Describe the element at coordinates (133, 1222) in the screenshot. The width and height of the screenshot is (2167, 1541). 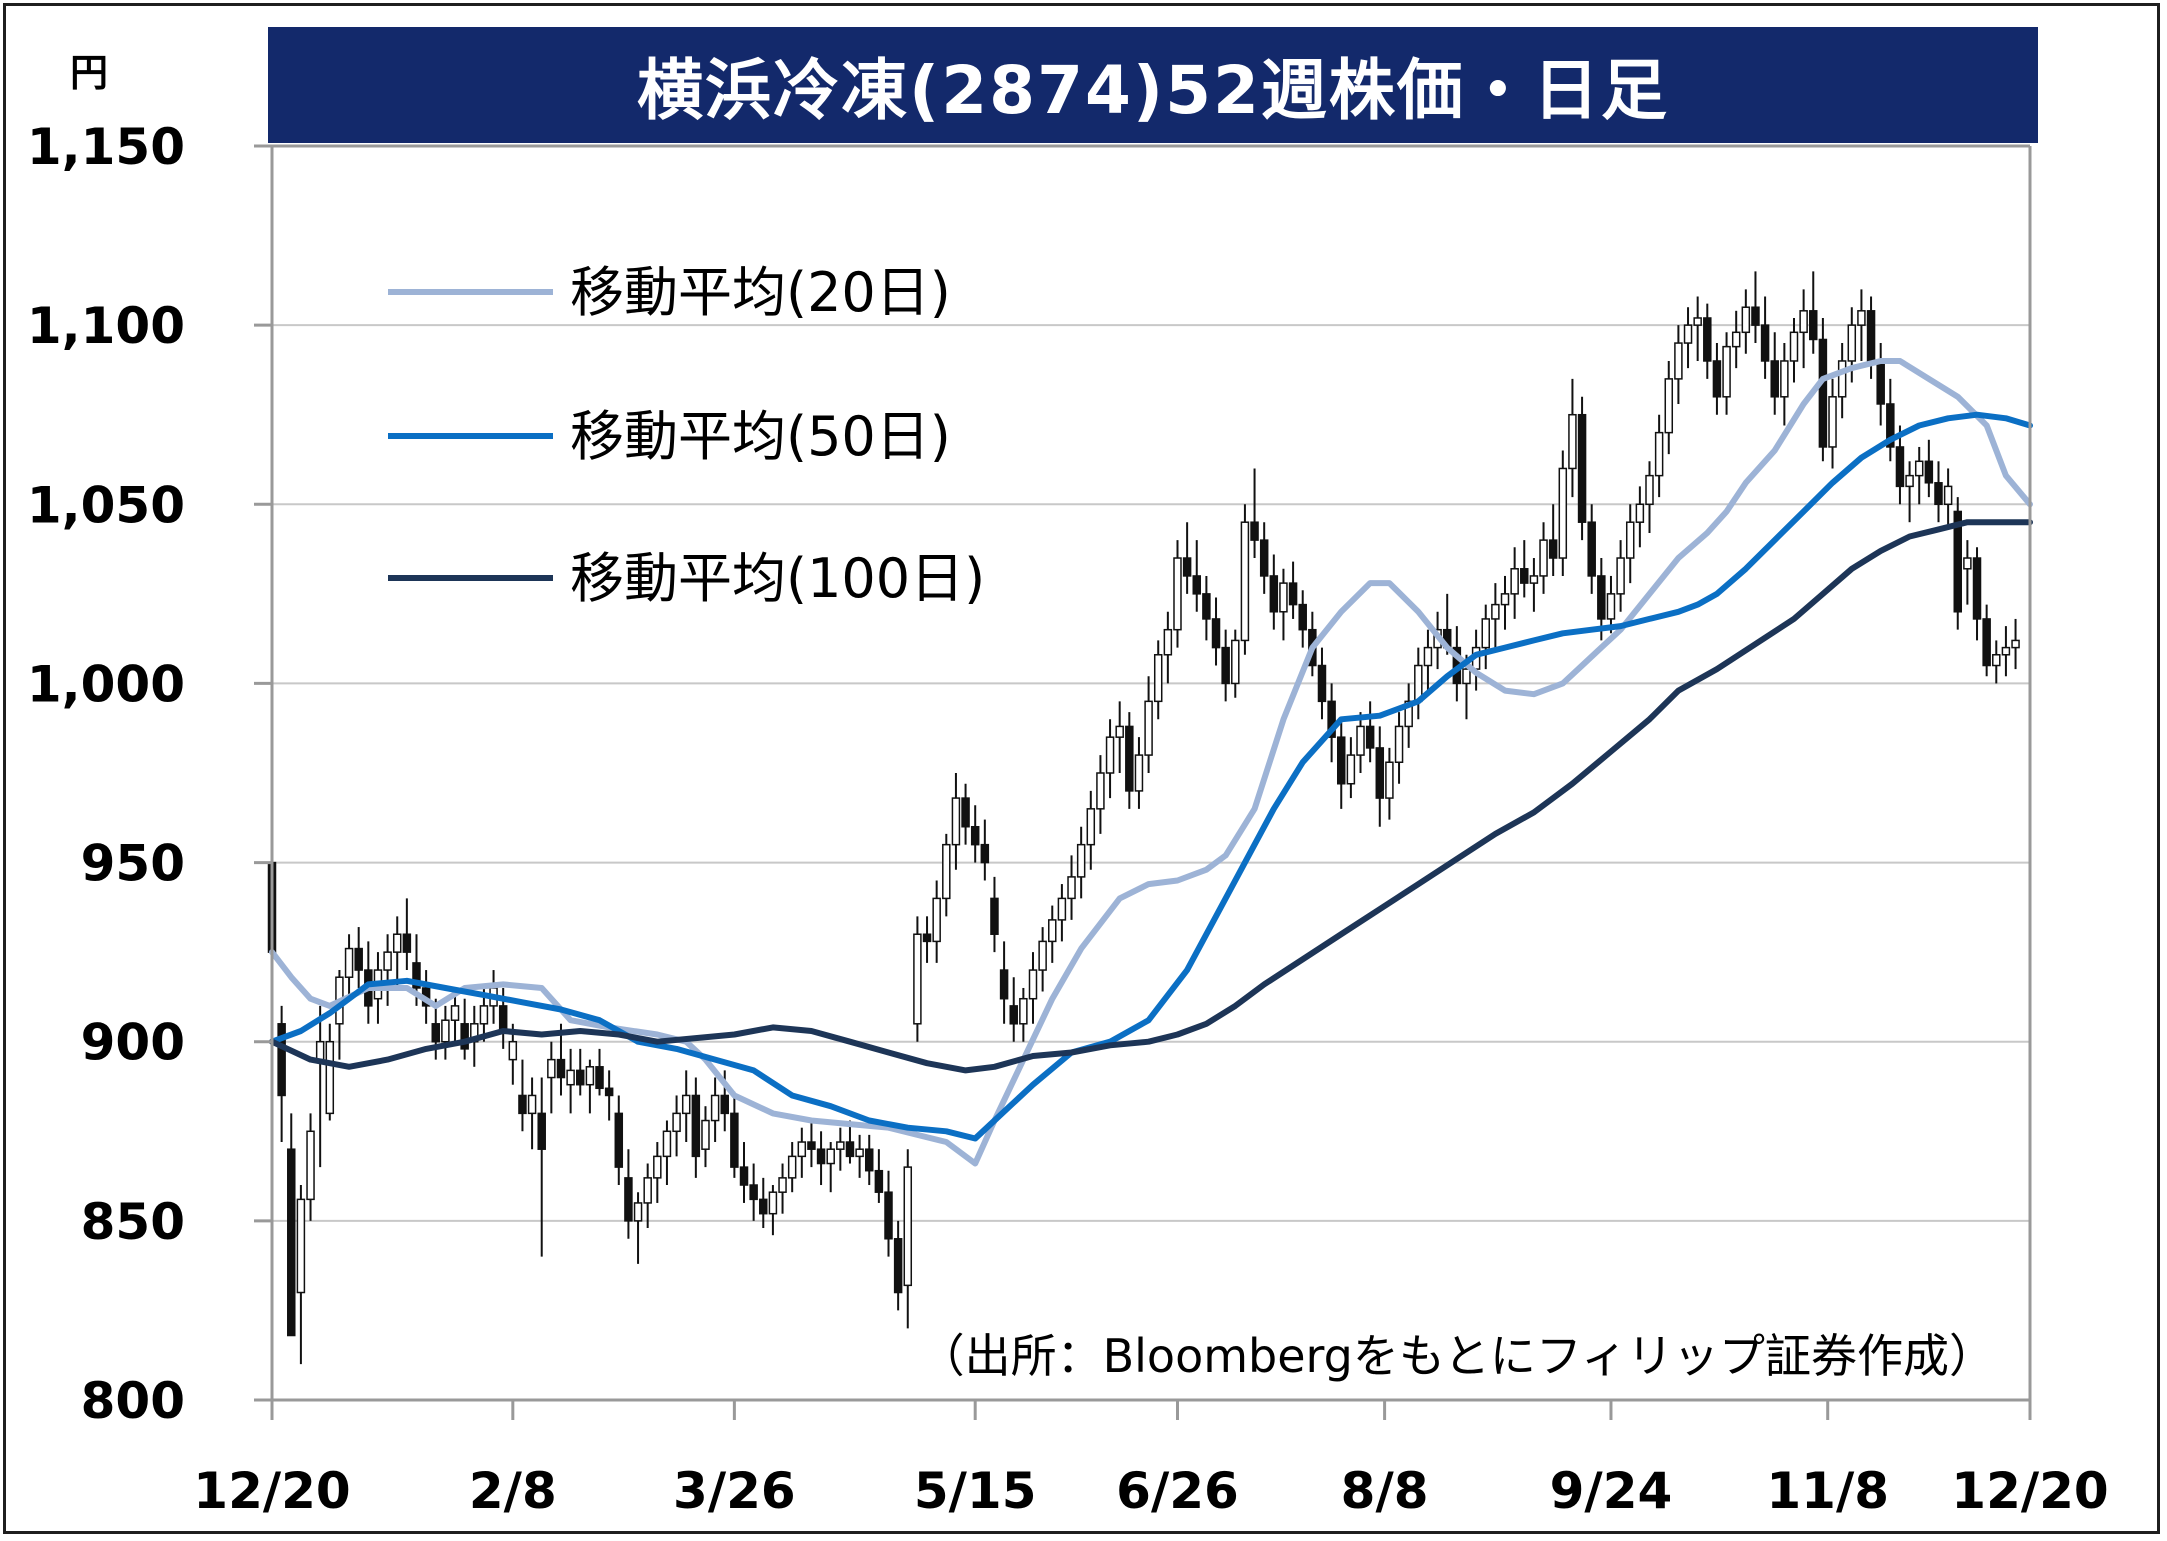
I see `y-tick-label: 850` at that location.